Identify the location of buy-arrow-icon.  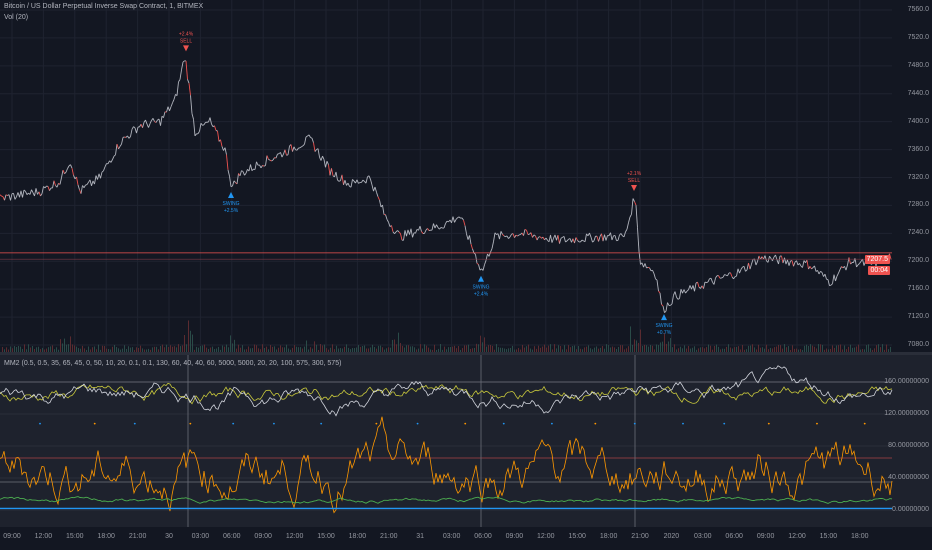
(664, 317).